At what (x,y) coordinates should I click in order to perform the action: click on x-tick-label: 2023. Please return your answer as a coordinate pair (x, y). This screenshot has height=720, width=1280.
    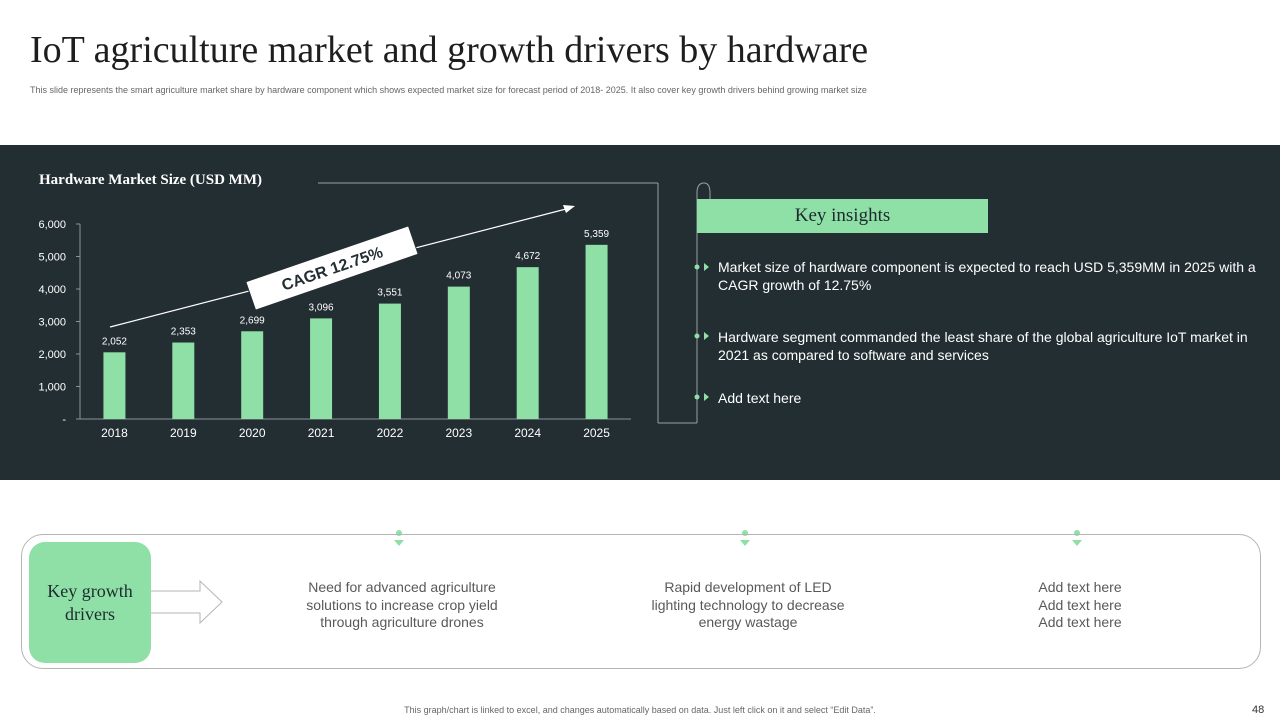
    Looking at the image, I should click on (458, 433).